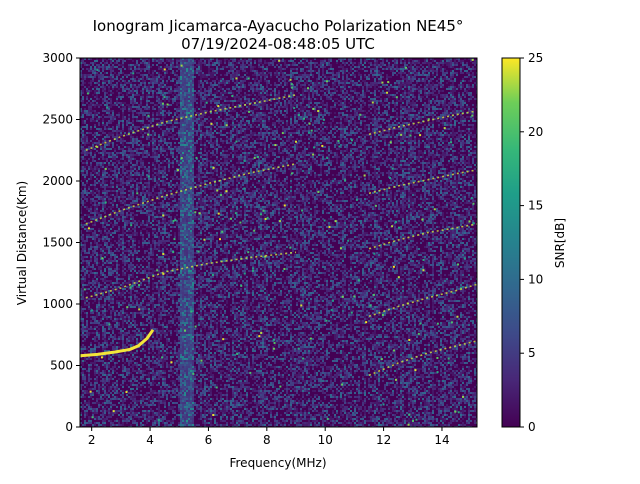  What do you see at coordinates (57, 181) in the screenshot?
I see `y-tick-label: 2000` at bounding box center [57, 181].